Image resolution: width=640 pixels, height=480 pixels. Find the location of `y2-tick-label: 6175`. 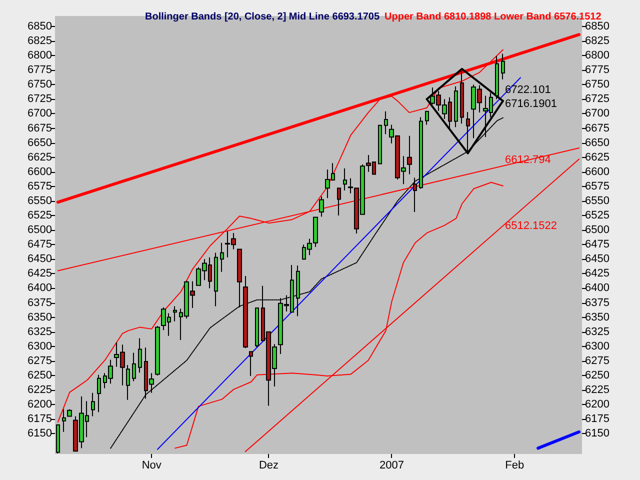

y2-tick-label: 6175 is located at coordinates (597, 419).